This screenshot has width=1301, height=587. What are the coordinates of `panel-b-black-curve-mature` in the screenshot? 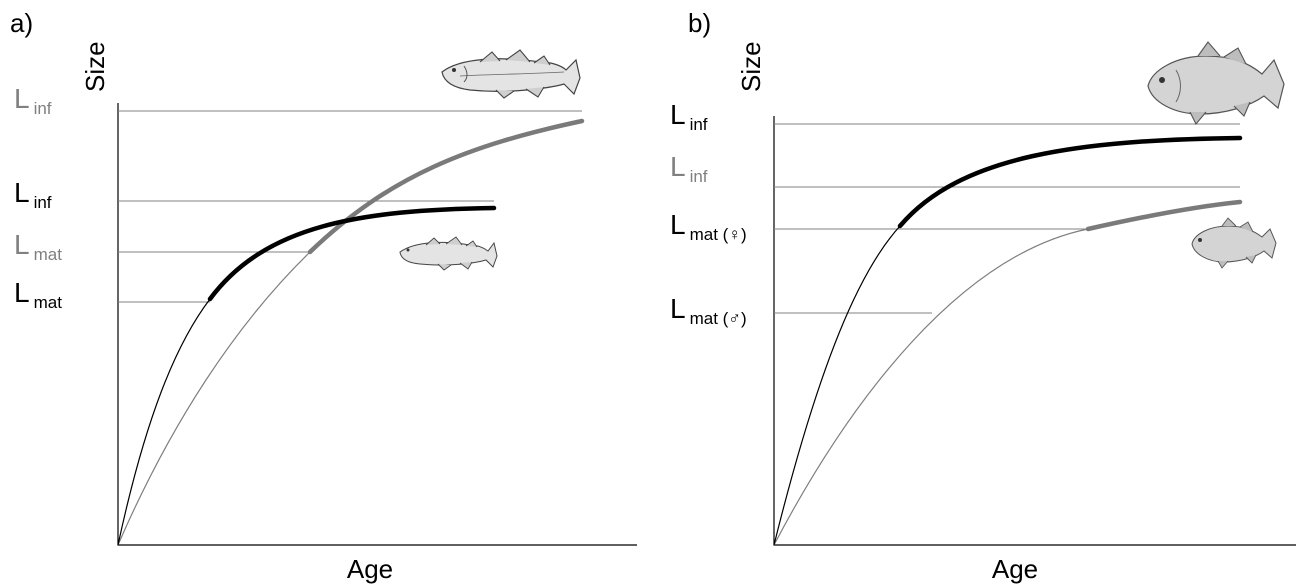 It's located at (1070, 182).